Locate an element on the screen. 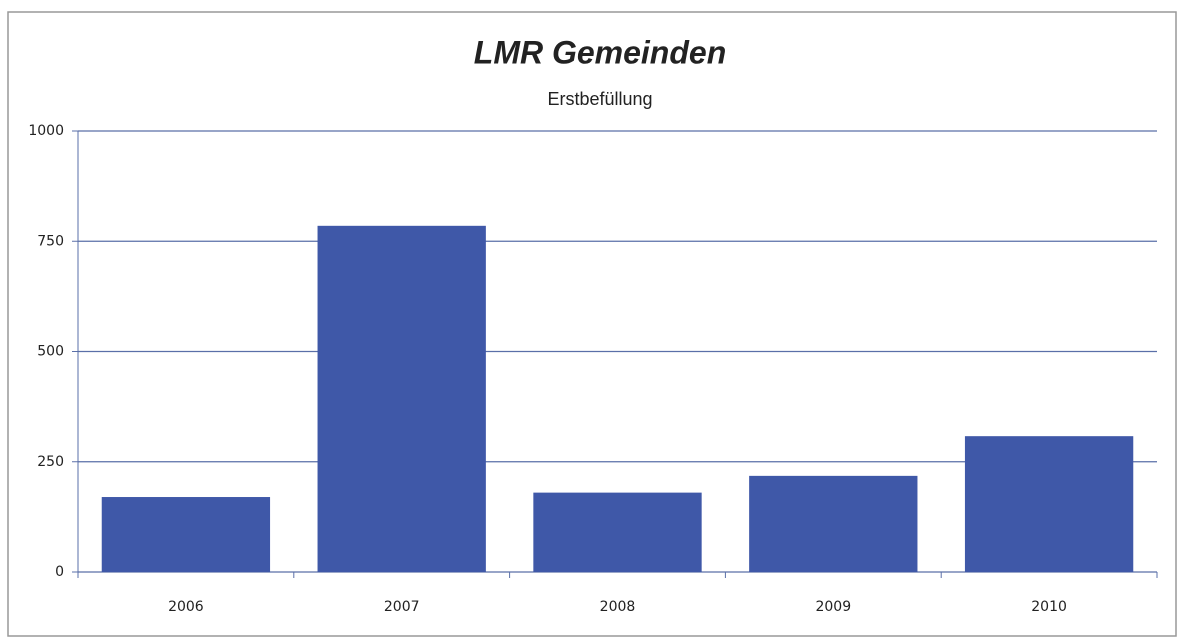 The image size is (1184, 642). chart-subtitle: Erstbefüllung is located at coordinates (599, 99).